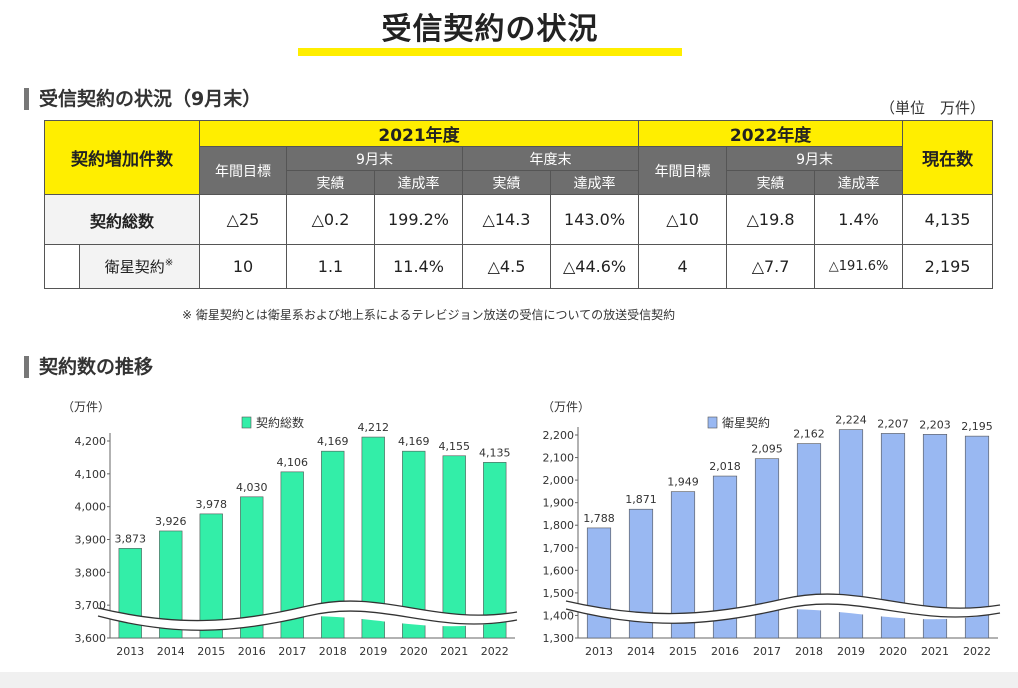 The width and height of the screenshot is (1018, 688). Describe the element at coordinates (851, 420) in the screenshot. I see `bar-value-label: 2,224` at that location.